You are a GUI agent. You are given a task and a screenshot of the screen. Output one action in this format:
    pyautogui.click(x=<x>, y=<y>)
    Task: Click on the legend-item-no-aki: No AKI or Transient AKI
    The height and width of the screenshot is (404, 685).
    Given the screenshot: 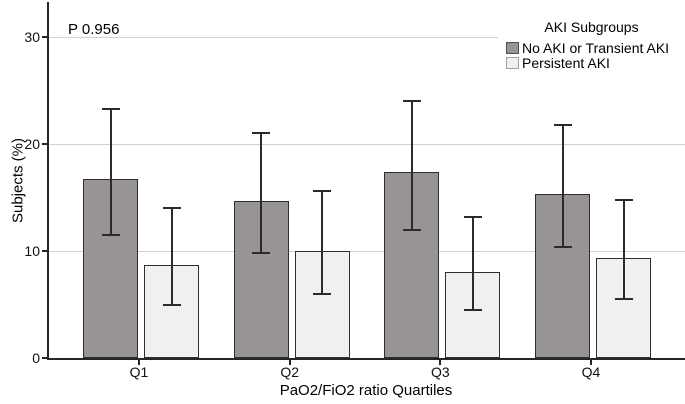 What is the action you would take?
    pyautogui.click(x=595, y=48)
    